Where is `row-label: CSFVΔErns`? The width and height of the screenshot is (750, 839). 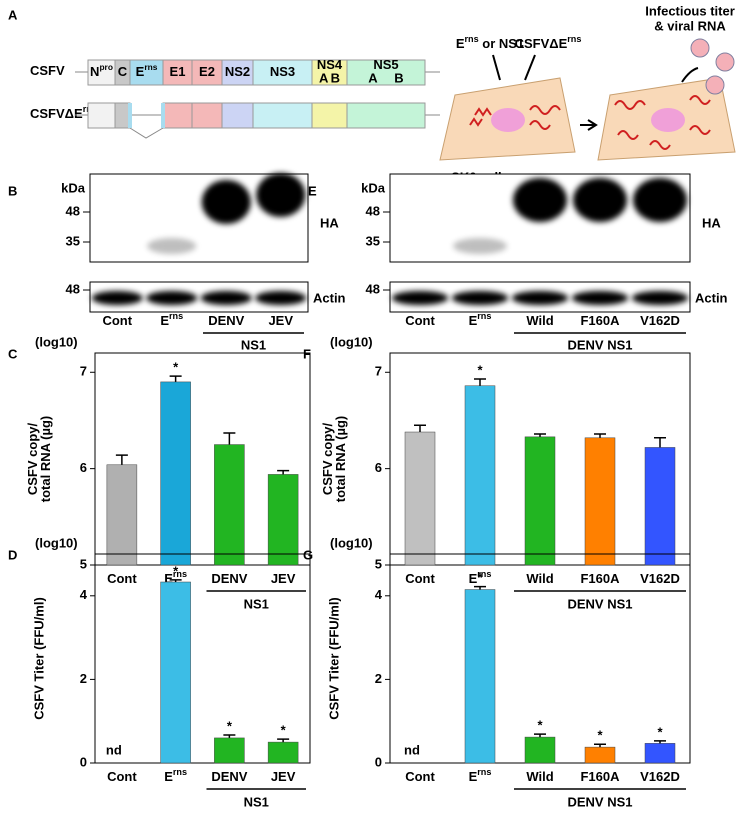 row-label: CSFVΔErns is located at coordinates (63, 112).